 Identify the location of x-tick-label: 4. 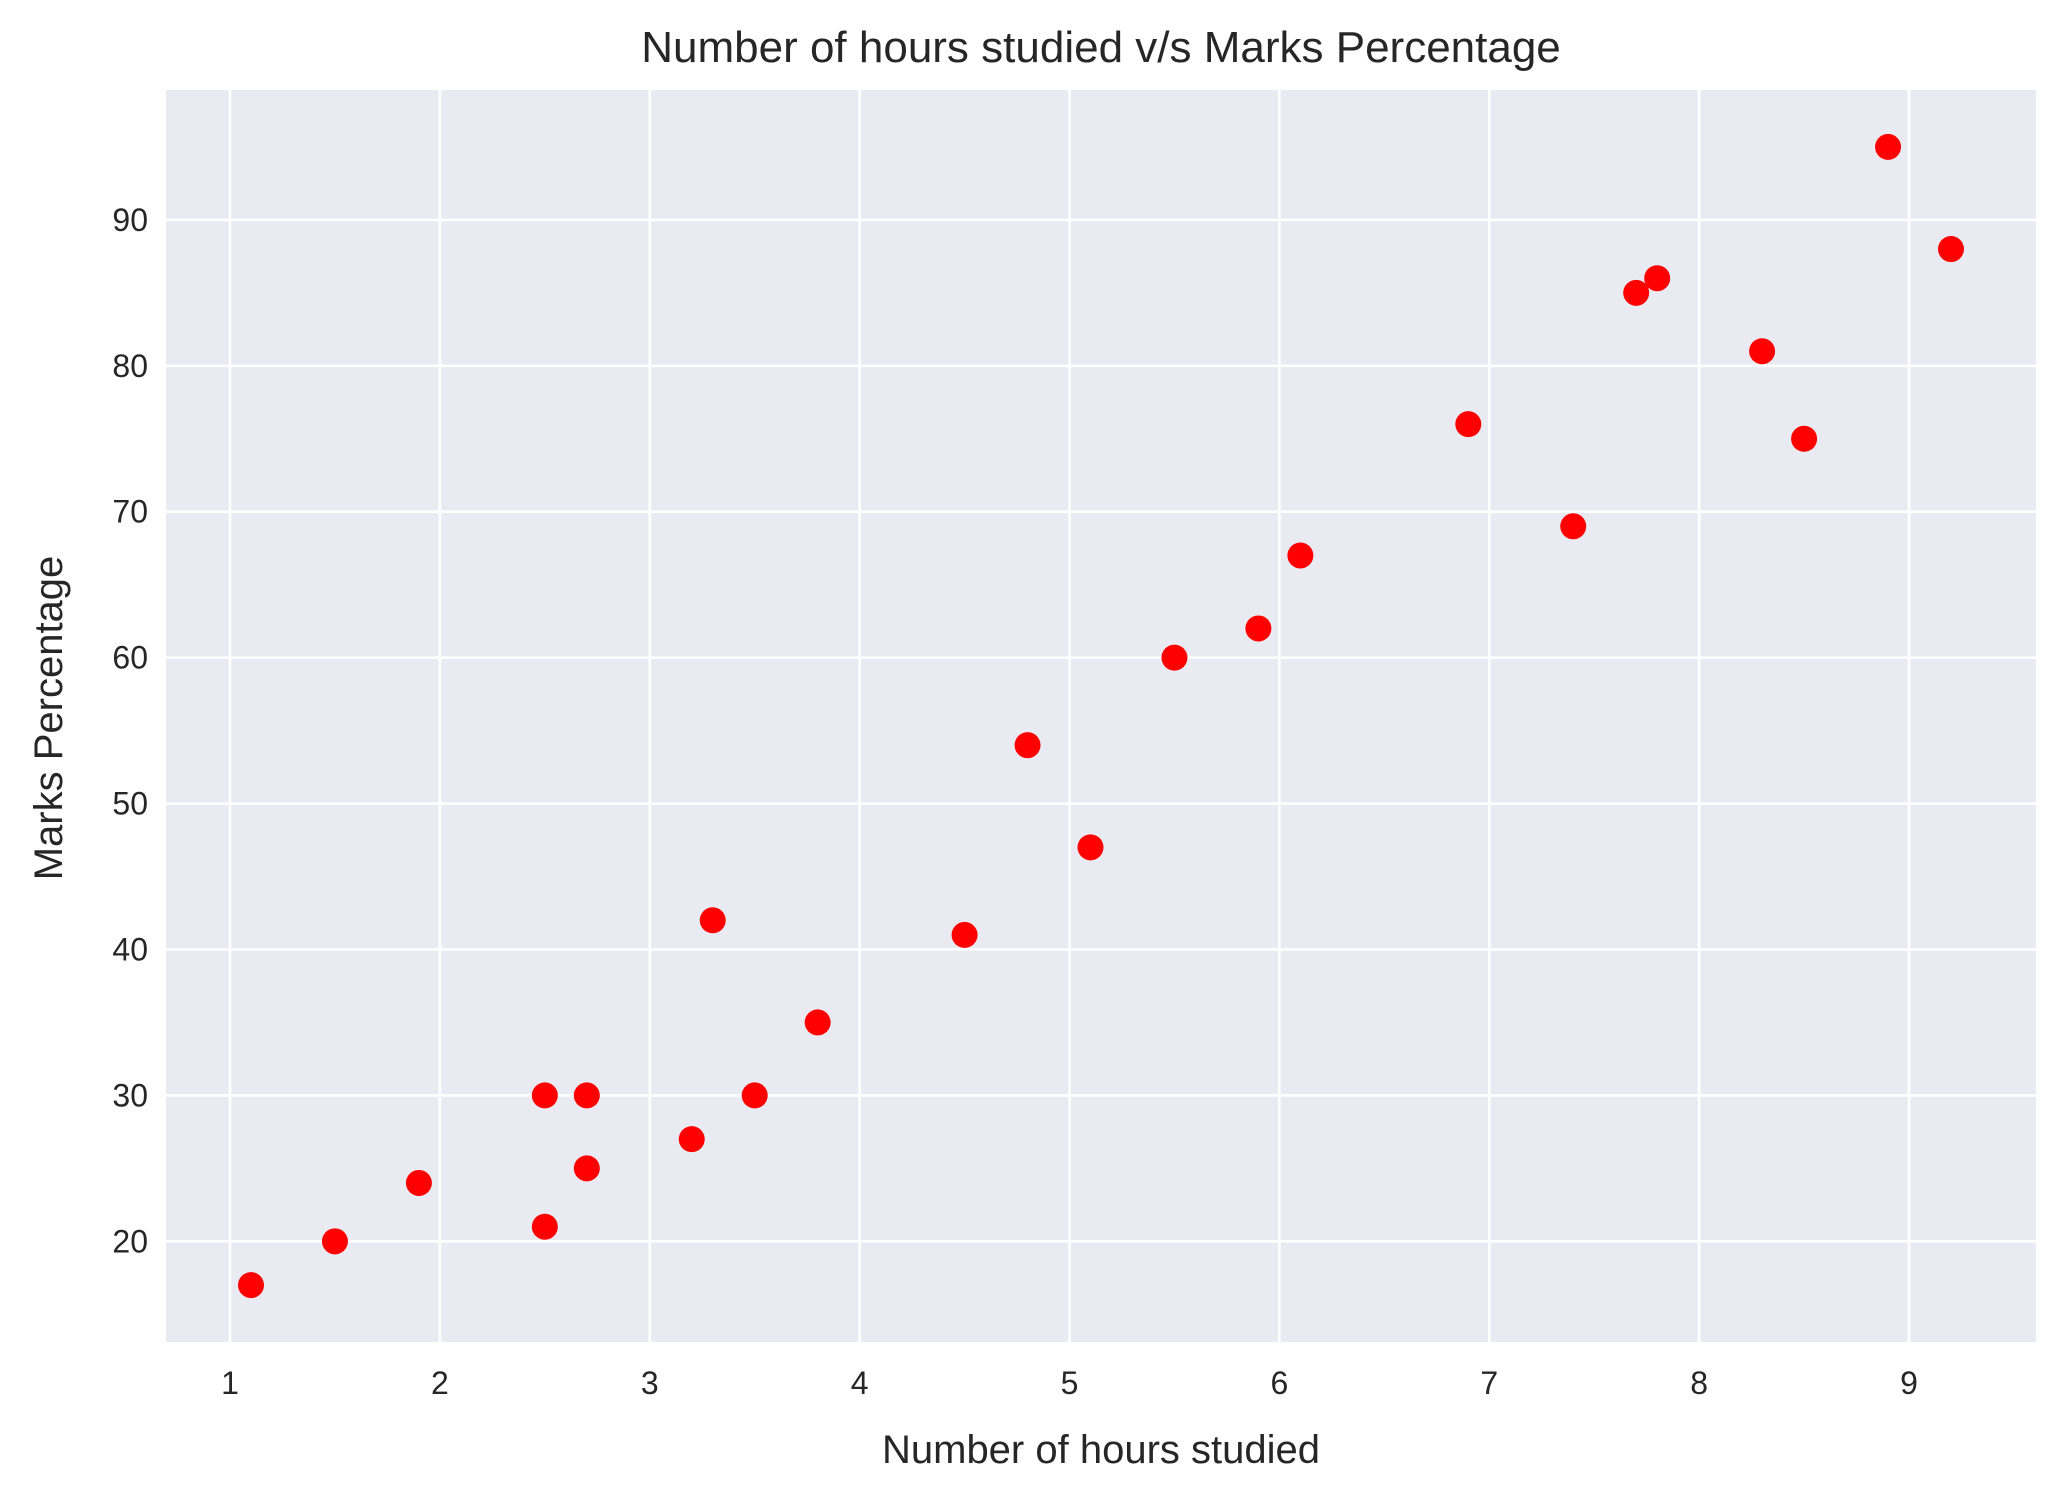
(860, 1383).